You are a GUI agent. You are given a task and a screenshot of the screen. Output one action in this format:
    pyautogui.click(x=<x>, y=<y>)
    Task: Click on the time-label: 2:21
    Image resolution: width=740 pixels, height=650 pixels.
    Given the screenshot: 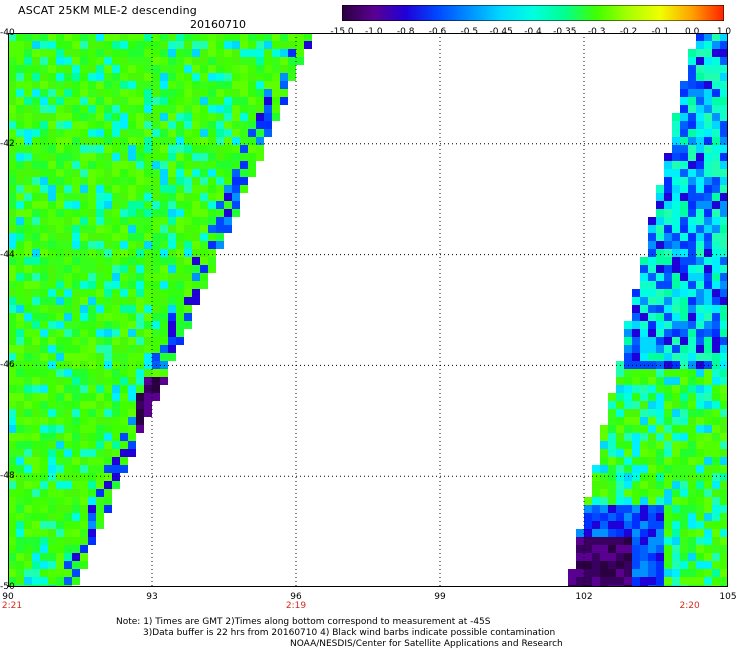 What is the action you would take?
    pyautogui.click(x=12, y=606)
    